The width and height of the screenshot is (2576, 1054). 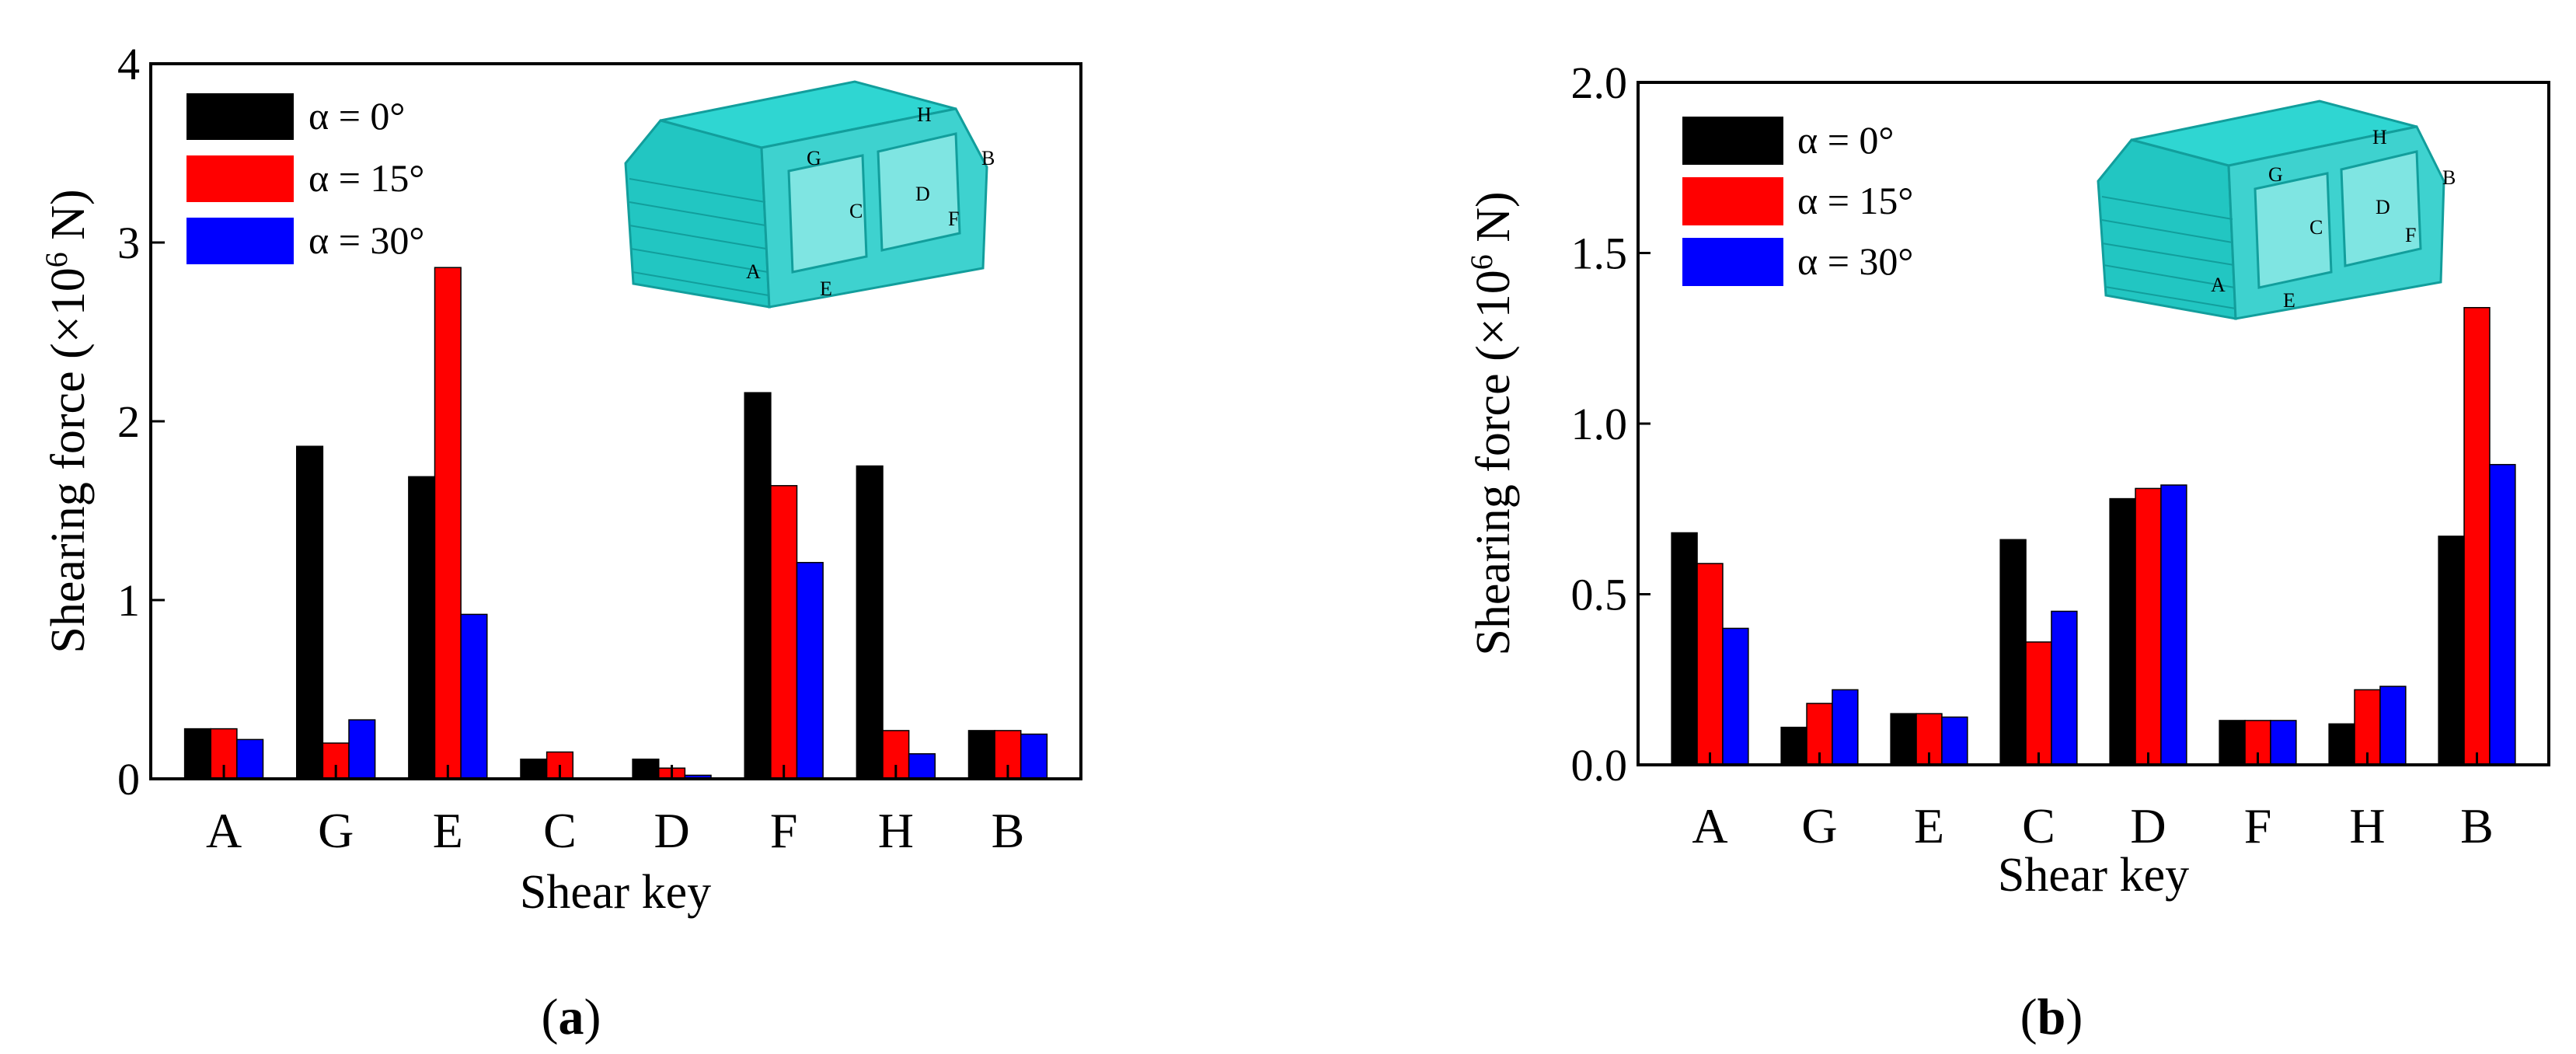 What do you see at coordinates (2093, 536) in the screenshot?
I see `bars-group-b` at bounding box center [2093, 536].